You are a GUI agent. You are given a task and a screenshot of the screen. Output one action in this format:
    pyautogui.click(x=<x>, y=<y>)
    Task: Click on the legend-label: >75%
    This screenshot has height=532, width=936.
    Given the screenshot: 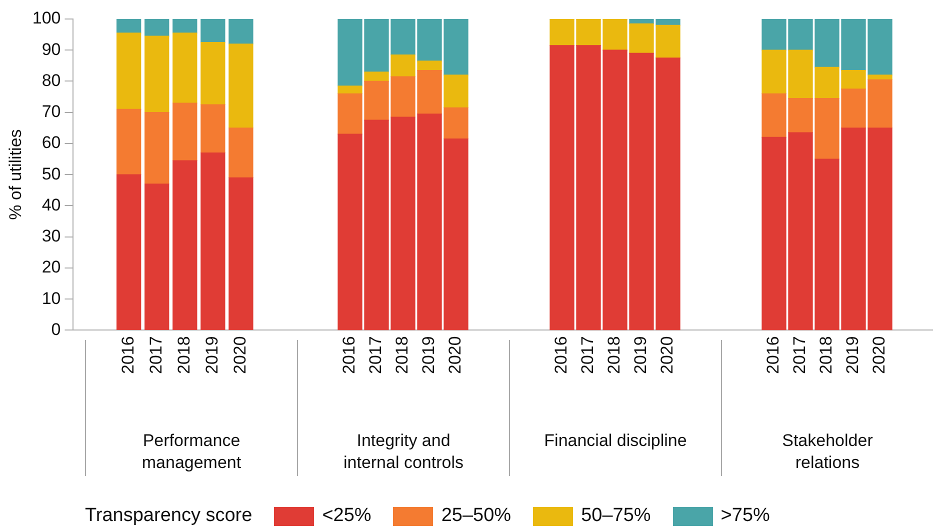 What is the action you would take?
    pyautogui.click(x=745, y=516)
    